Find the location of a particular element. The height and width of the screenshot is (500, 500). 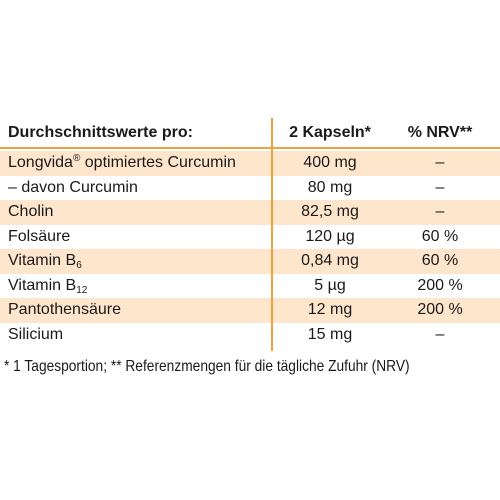

name-part: Silicium is located at coordinates (36, 334).